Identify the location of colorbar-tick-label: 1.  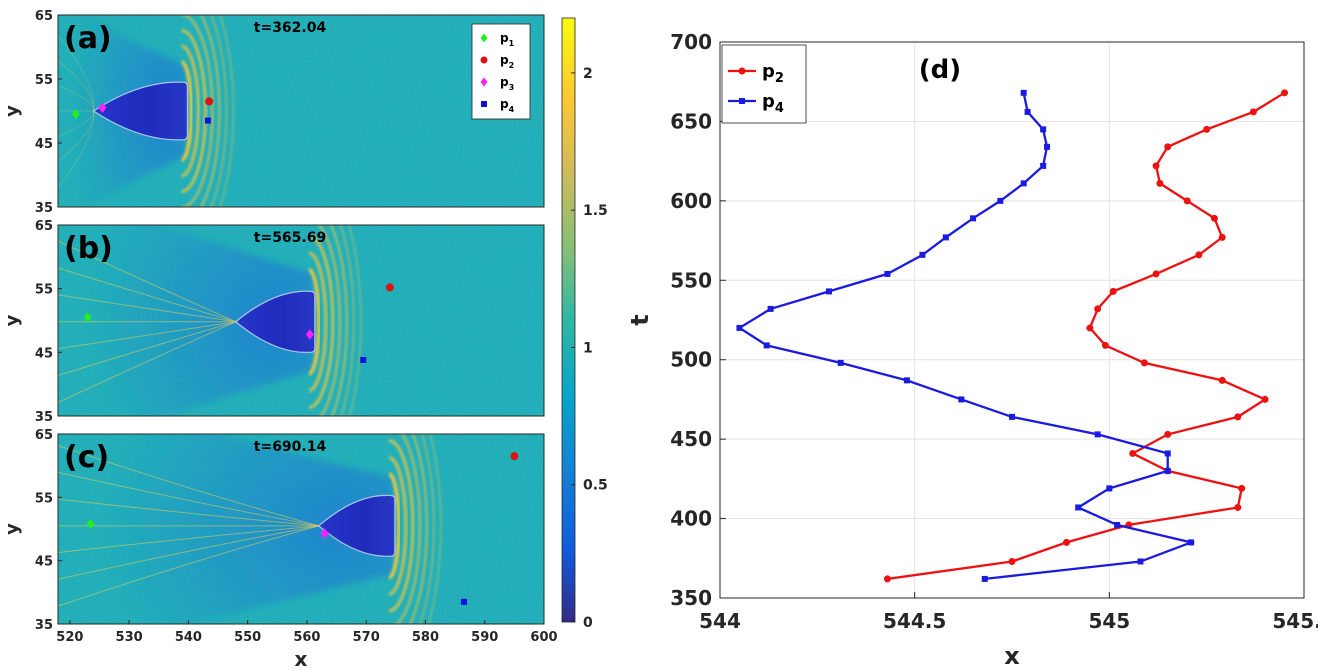
(588, 348).